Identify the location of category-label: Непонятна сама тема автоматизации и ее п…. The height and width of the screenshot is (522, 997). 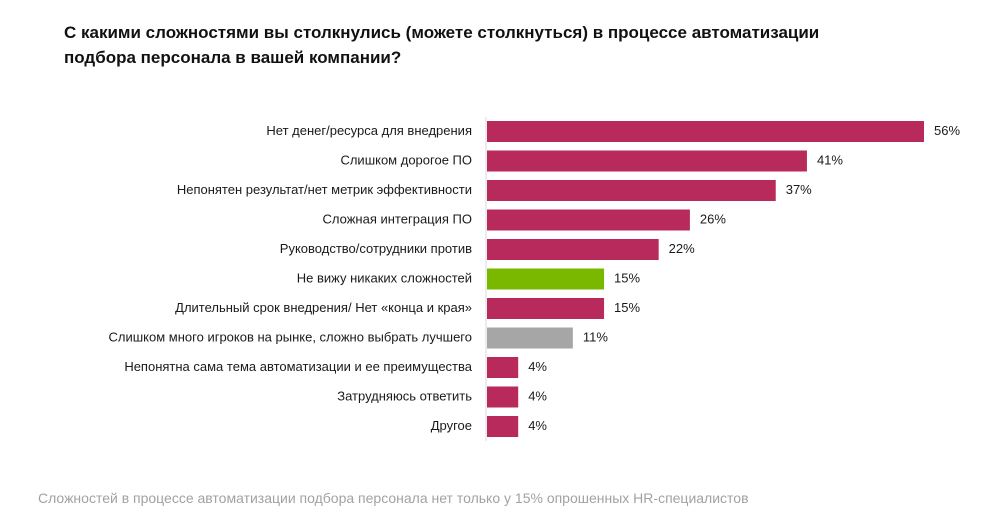
(298, 366).